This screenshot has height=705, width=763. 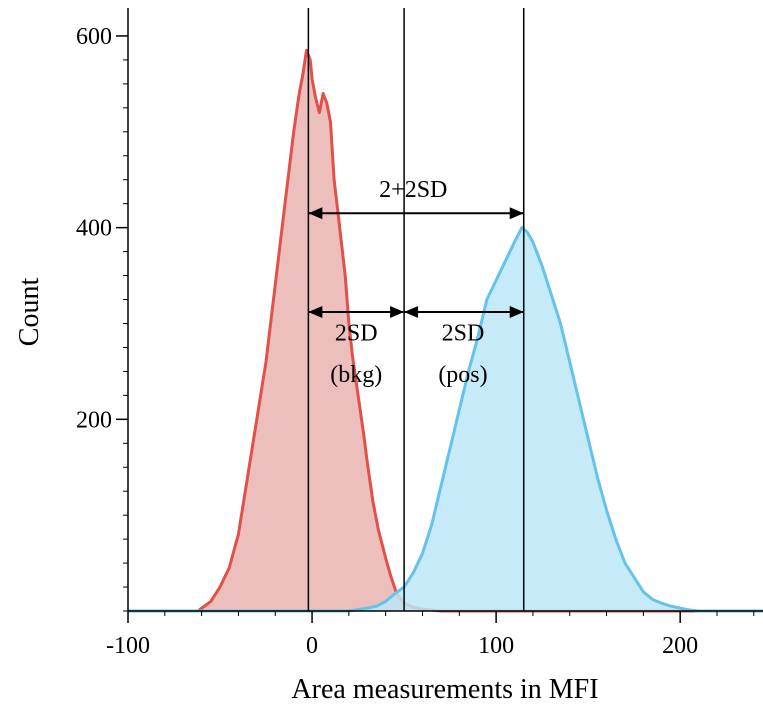 What do you see at coordinates (94, 37) in the screenshot?
I see `y-tick-label: 600` at bounding box center [94, 37].